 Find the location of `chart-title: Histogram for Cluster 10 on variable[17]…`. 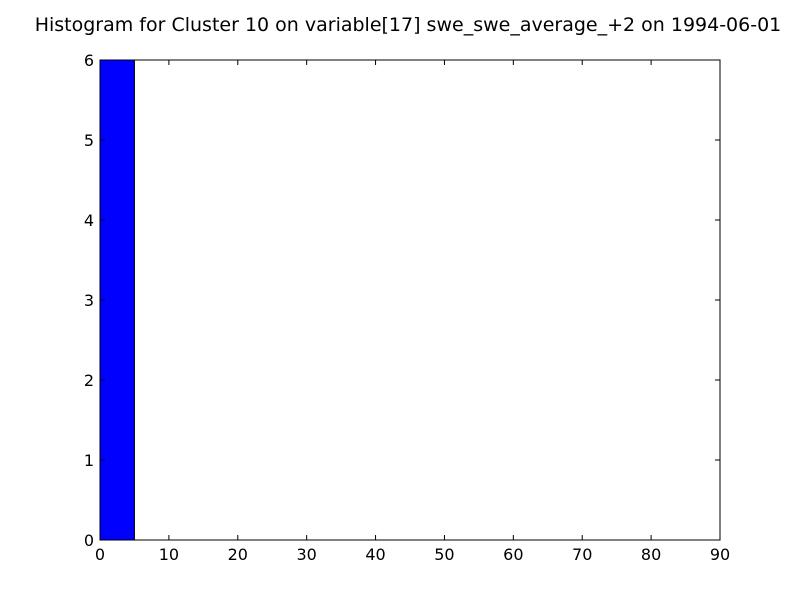

chart-title: Histogram for Cluster 10 on variable[17]… is located at coordinates (408, 25).